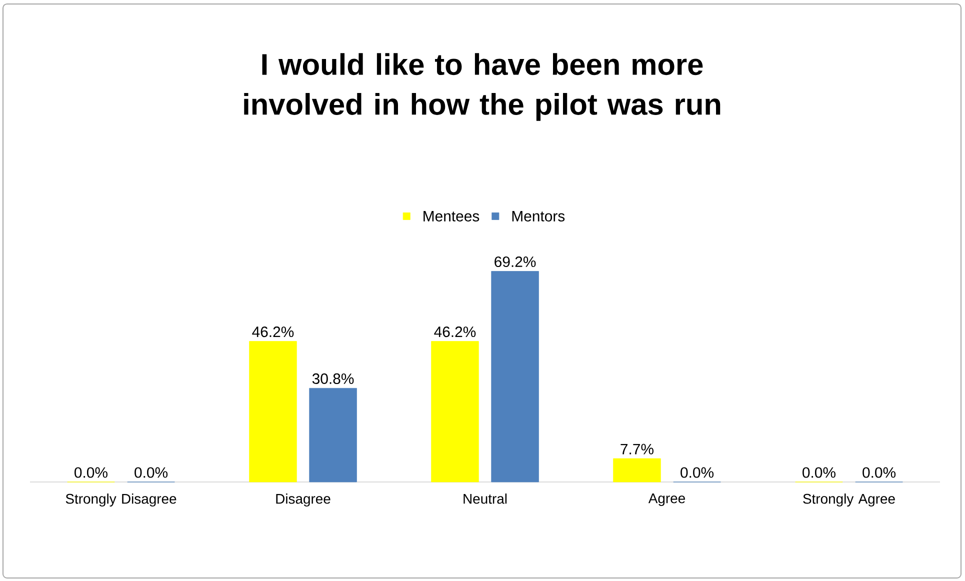 Image resolution: width=965 pixels, height=581 pixels. What do you see at coordinates (849, 500) in the screenshot?
I see `x-tick-label: Strongly Agree` at bounding box center [849, 500].